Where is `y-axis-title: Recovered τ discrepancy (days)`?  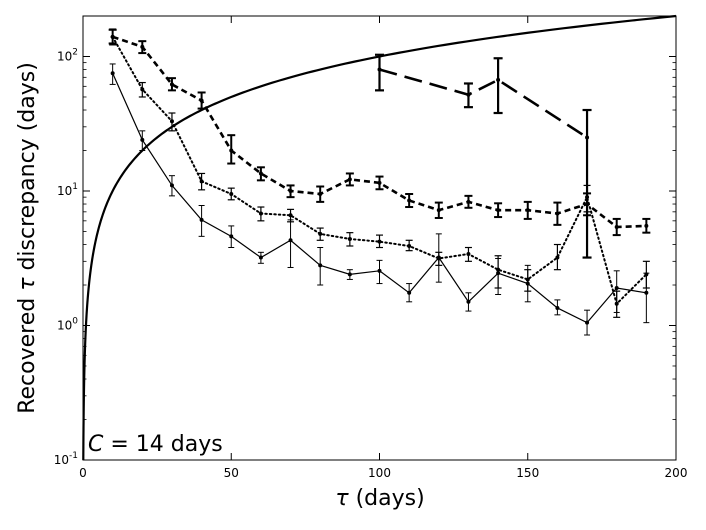 y-axis-title: Recovered τ discrepancy (days) is located at coordinates (27, 238).